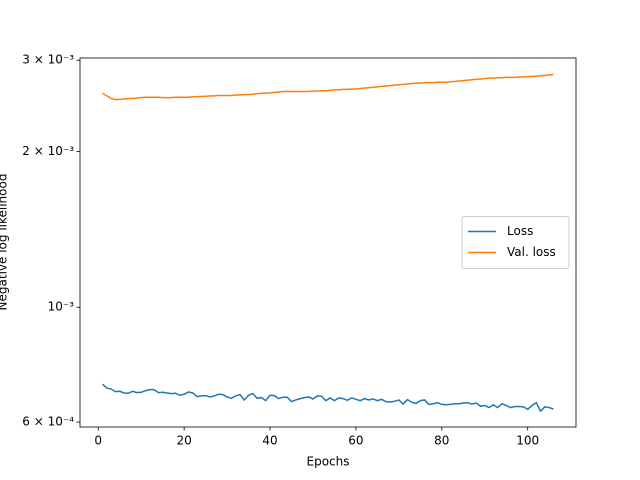 This screenshot has width=640, height=480. Describe the element at coordinates (531, 252) in the screenshot. I see `legend-label: Val. loss` at that location.